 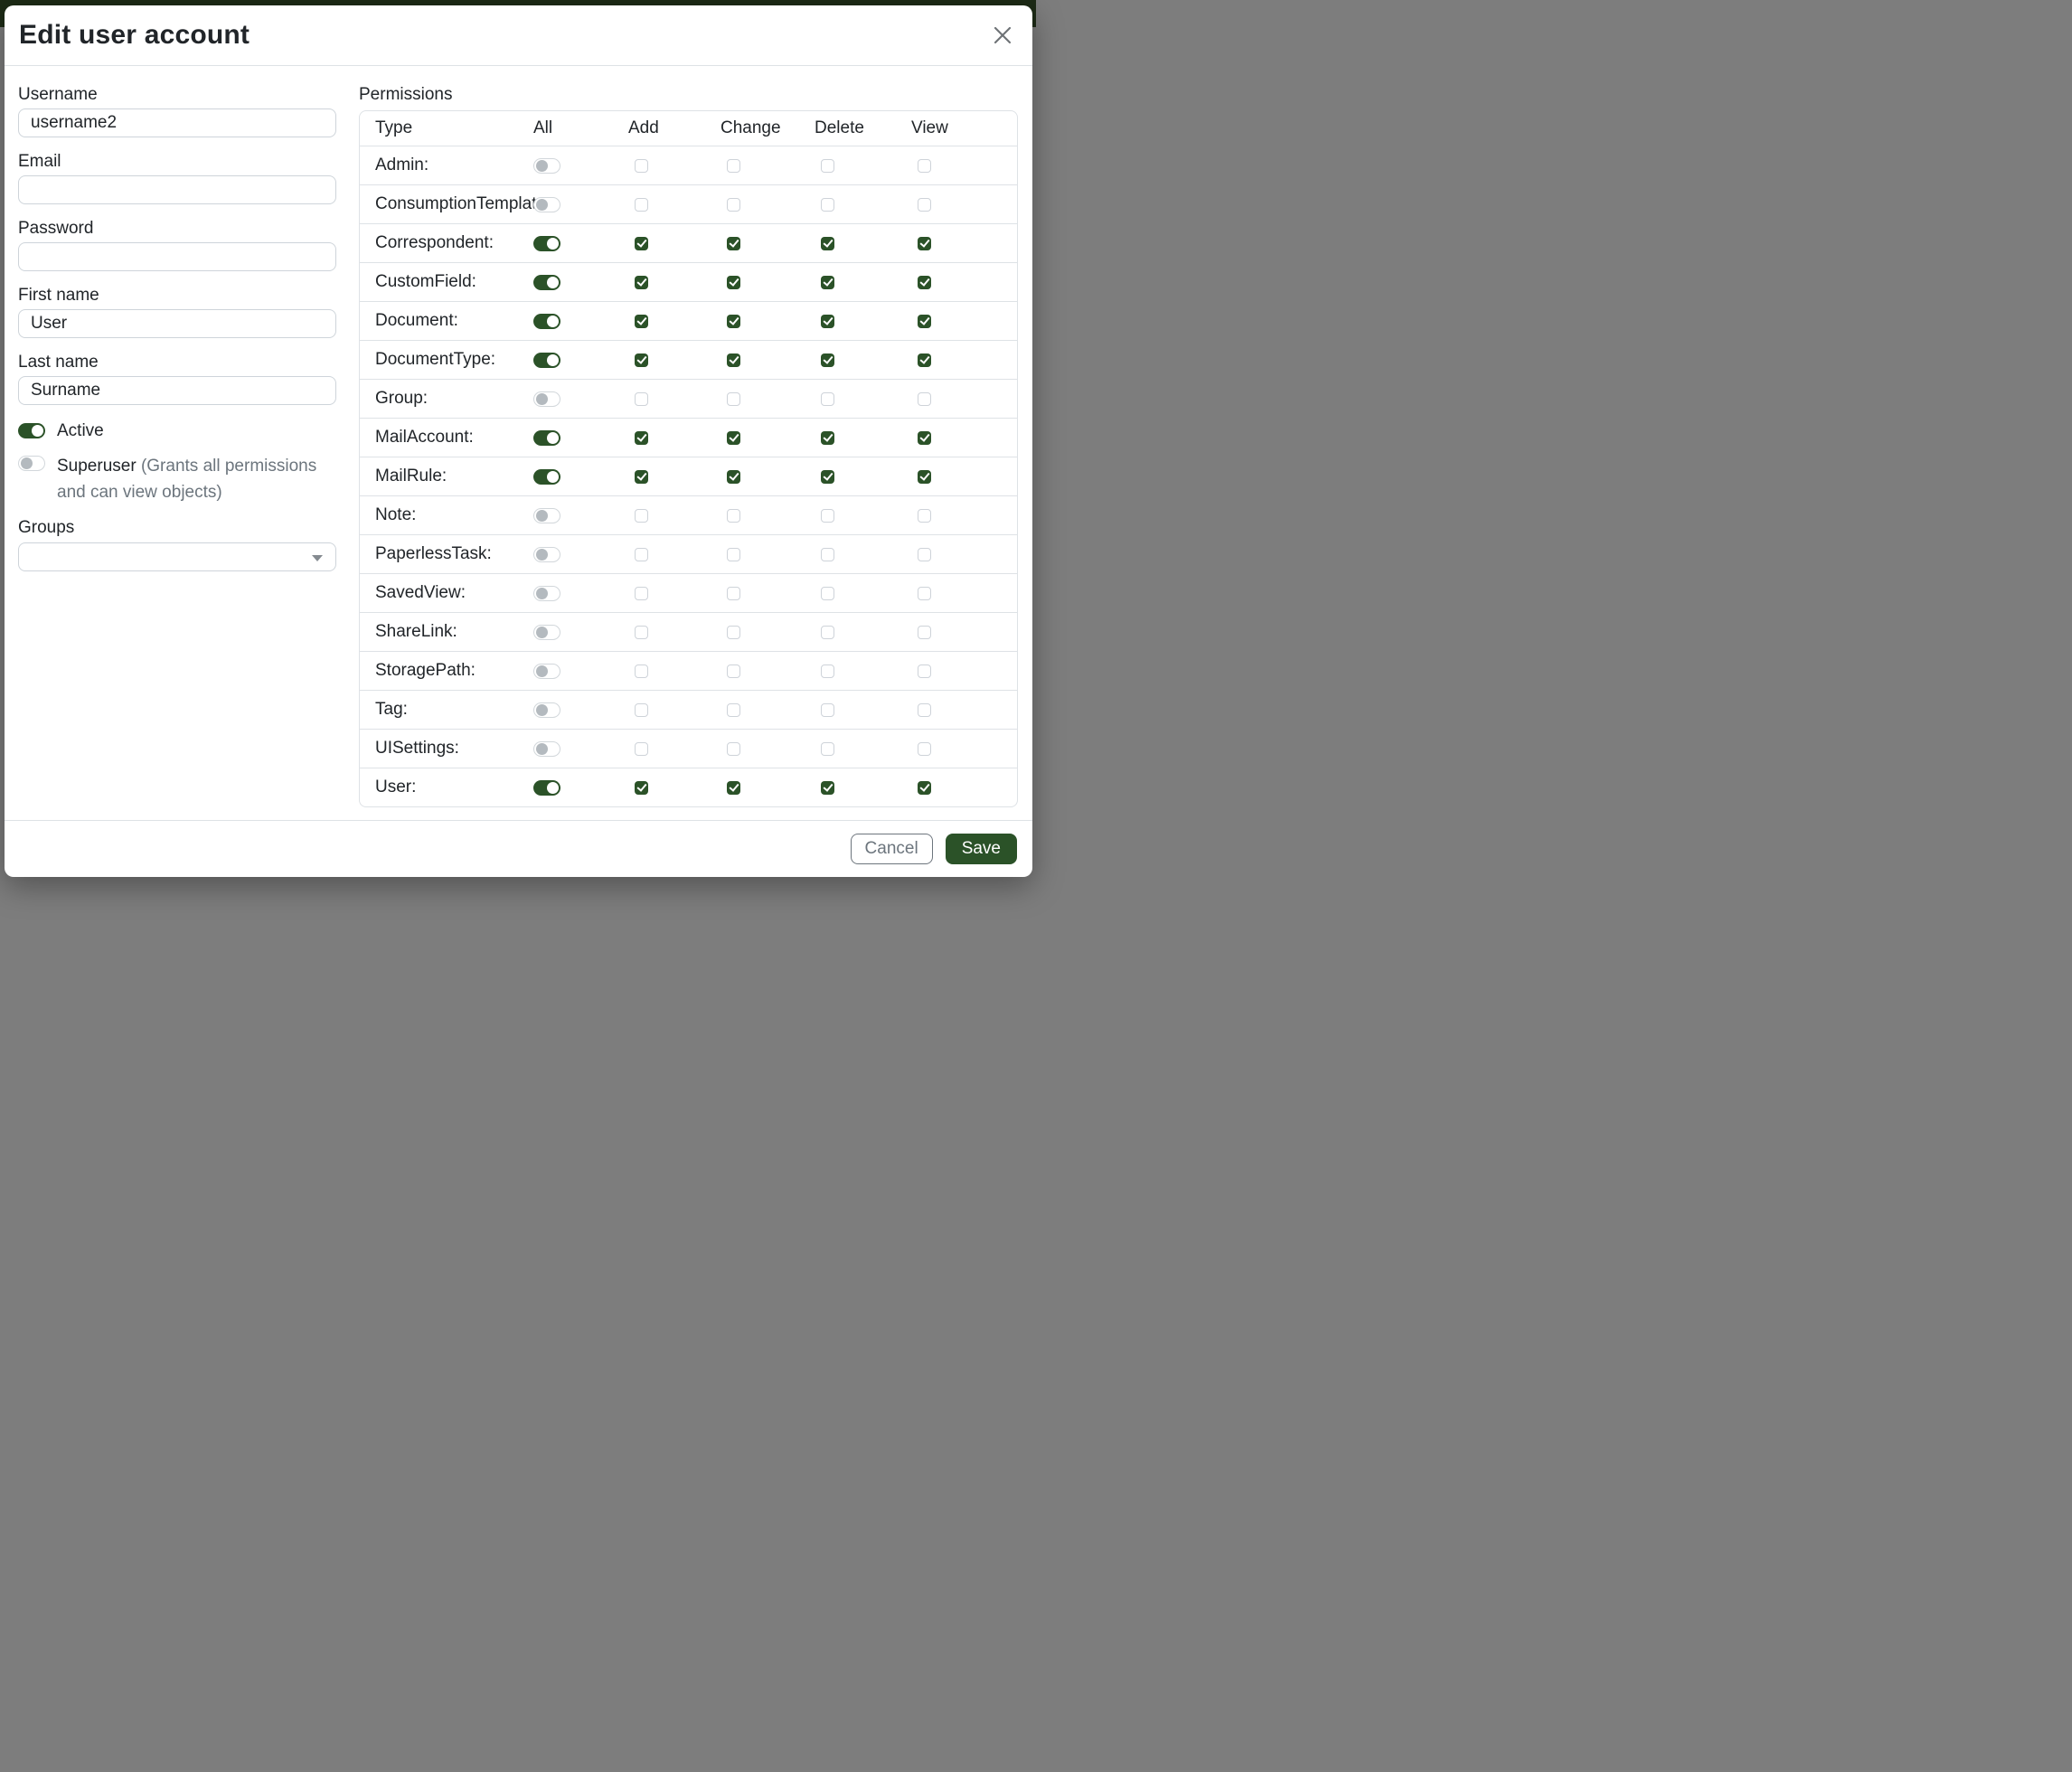 What do you see at coordinates (688, 592) in the screenshot?
I see `permission-row: SavedView:` at bounding box center [688, 592].